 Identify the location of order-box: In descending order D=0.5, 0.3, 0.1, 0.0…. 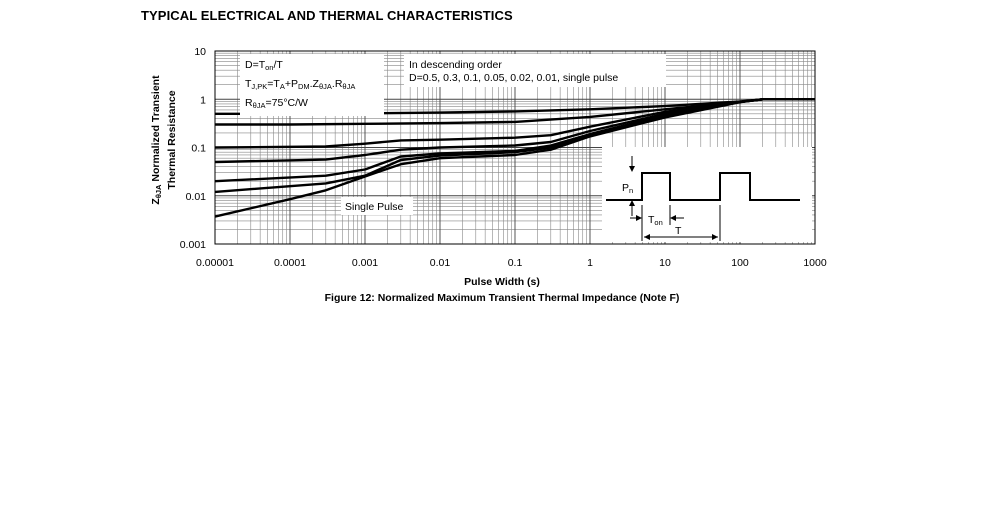
(535, 70).